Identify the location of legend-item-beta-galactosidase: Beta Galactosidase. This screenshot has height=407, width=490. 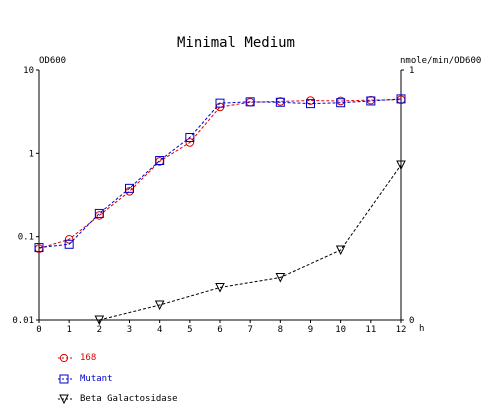
(118, 399).